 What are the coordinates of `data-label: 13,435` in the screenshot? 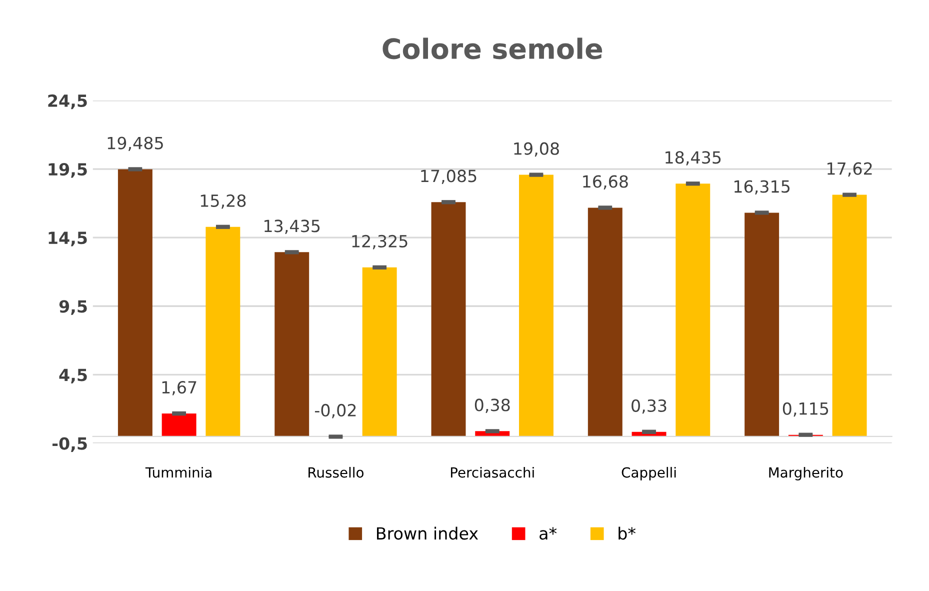 It's located at (292, 227).